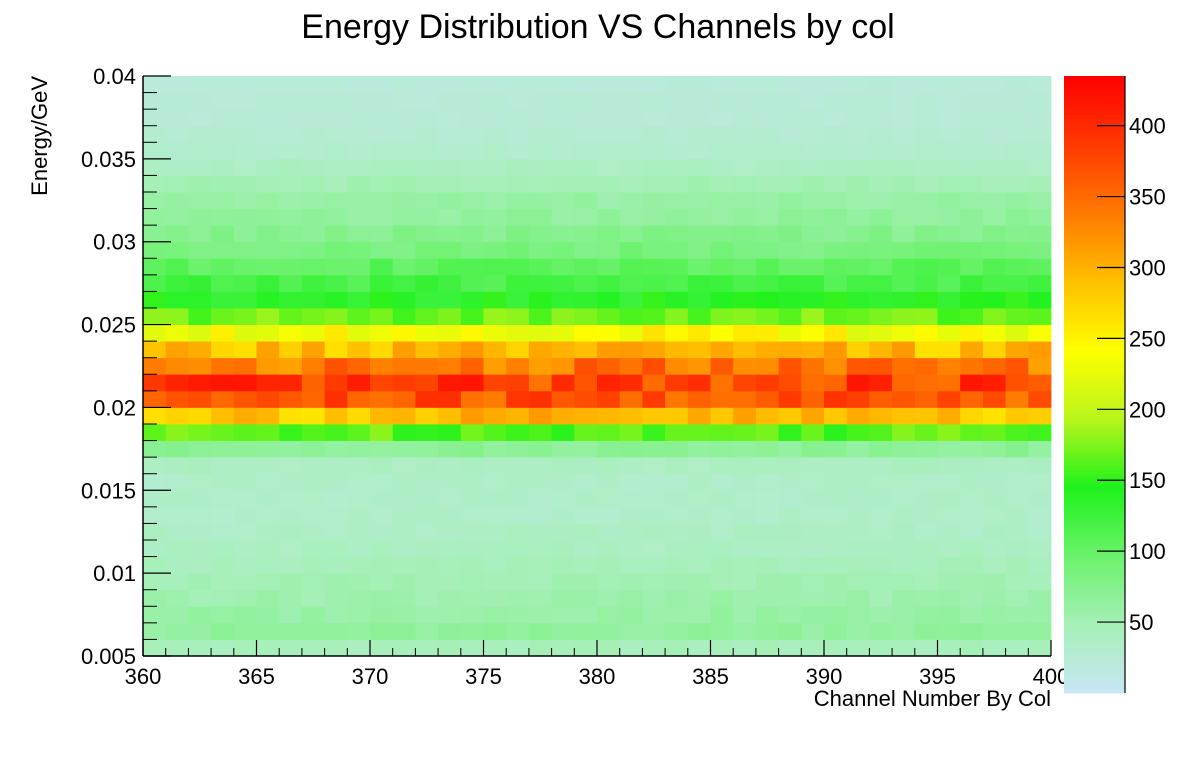  What do you see at coordinates (1147, 338) in the screenshot?
I see `colorbar-tick-label: 250` at bounding box center [1147, 338].